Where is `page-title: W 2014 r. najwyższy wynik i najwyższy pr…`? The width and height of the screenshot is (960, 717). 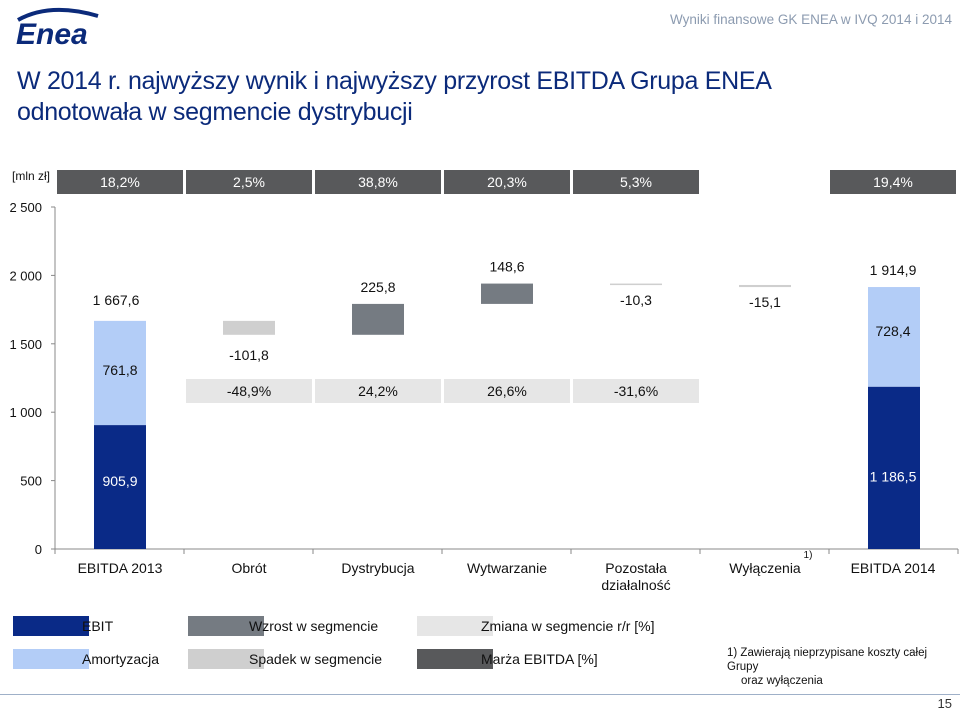
page-title: W 2014 r. najwyższy wynik i najwyższy pr… is located at coordinates (467, 97).